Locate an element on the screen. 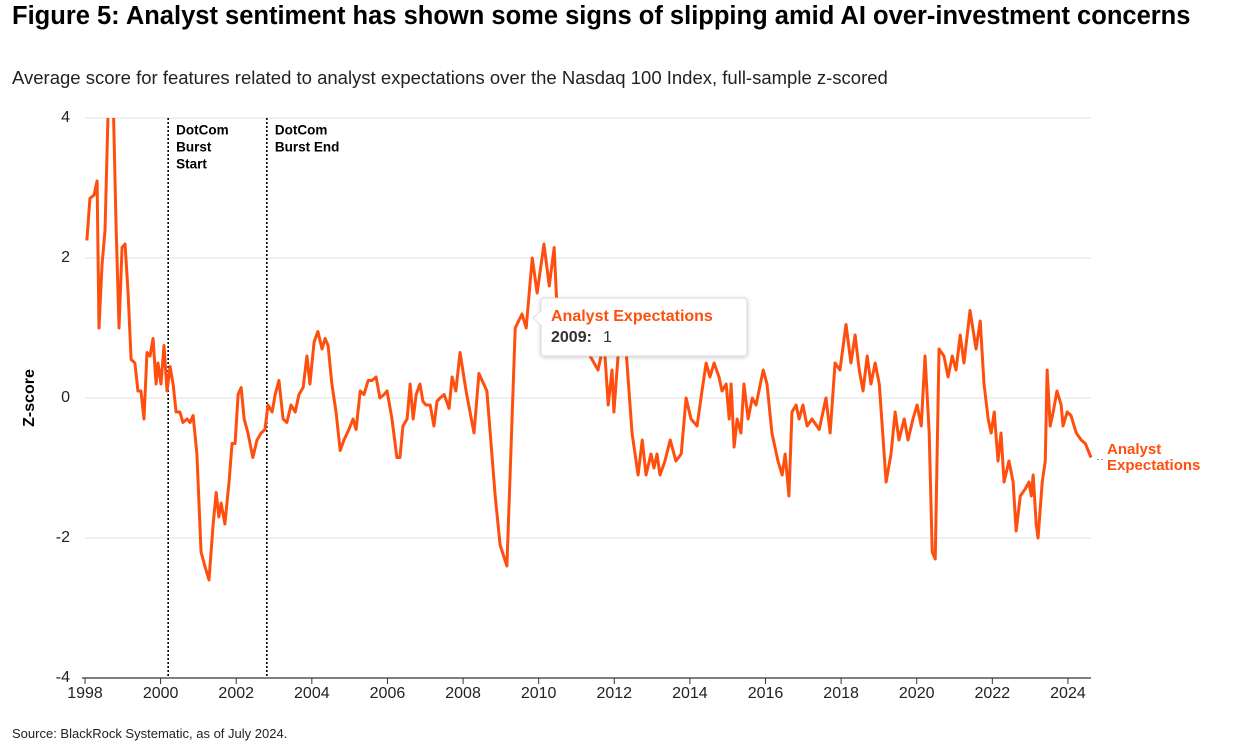 This screenshot has height=743, width=1237. x-tick-label: 2006 is located at coordinates (388, 693).